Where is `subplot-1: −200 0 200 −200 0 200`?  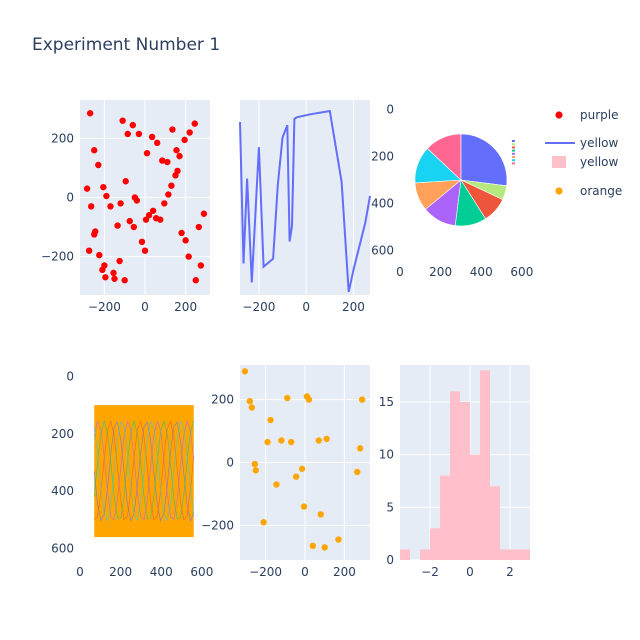 subplot-1: −200 0 200 −200 0 200 is located at coordinates (125, 207).